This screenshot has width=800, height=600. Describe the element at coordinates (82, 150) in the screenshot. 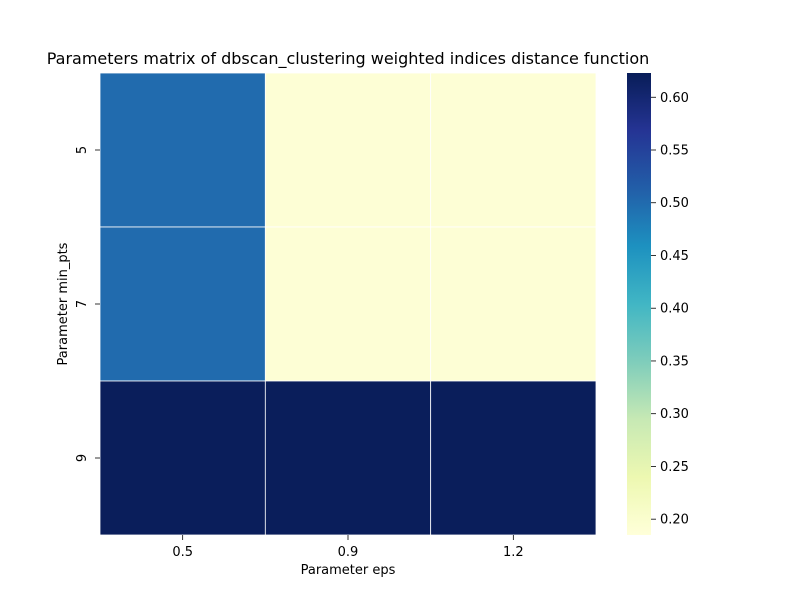

I see `y-tick-label: 5` at that location.